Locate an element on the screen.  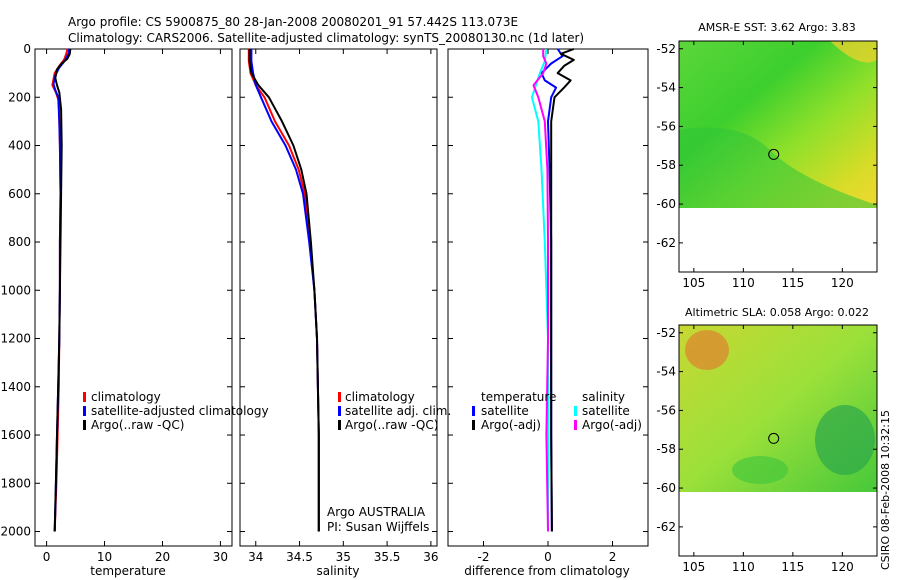
salinity-lines is located at coordinates (283, 290).